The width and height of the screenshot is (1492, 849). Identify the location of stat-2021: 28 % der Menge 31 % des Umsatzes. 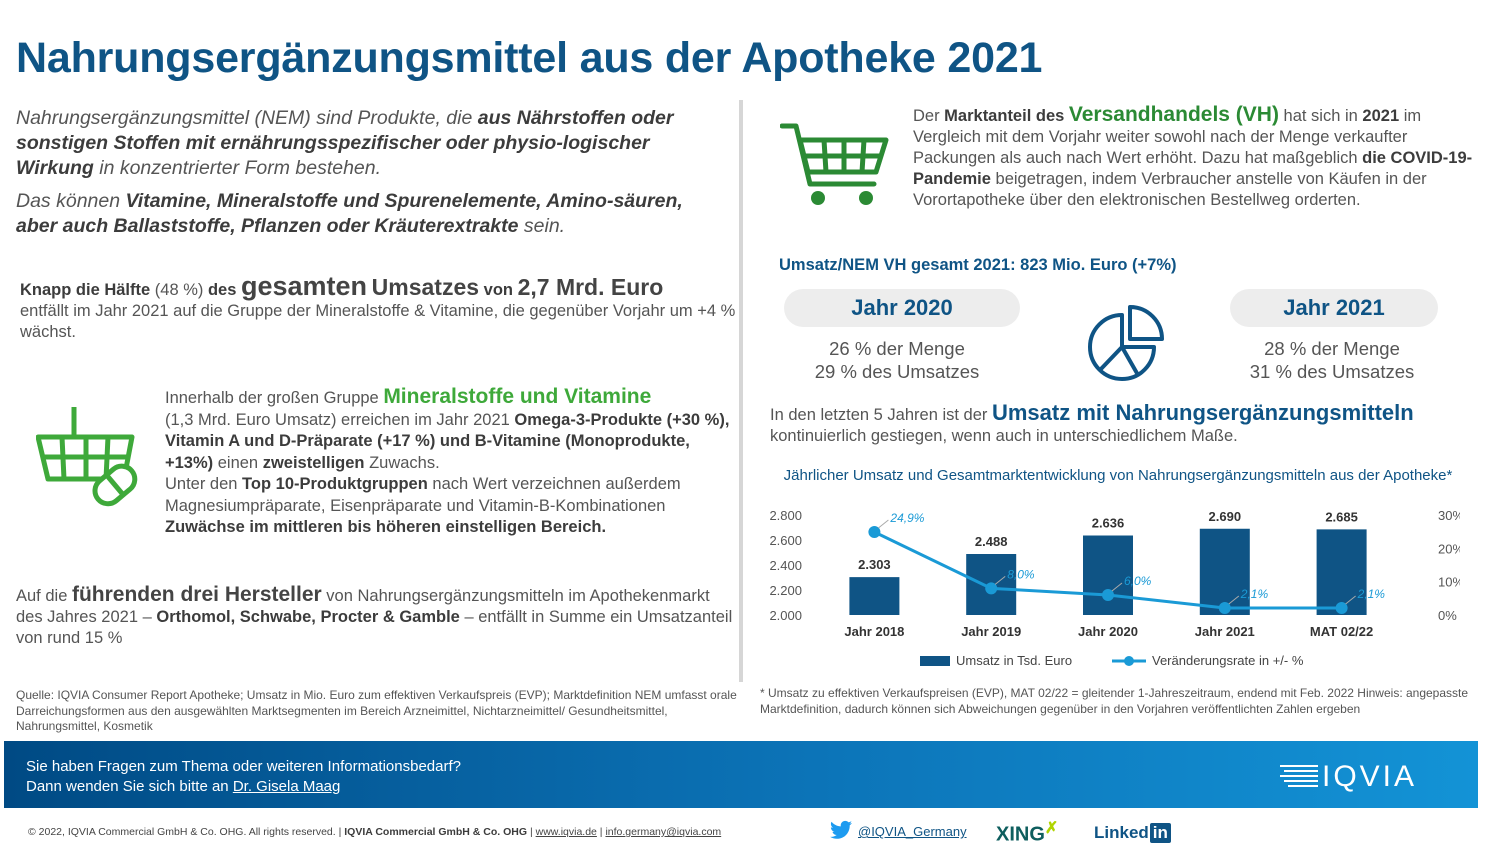
(1332, 360).